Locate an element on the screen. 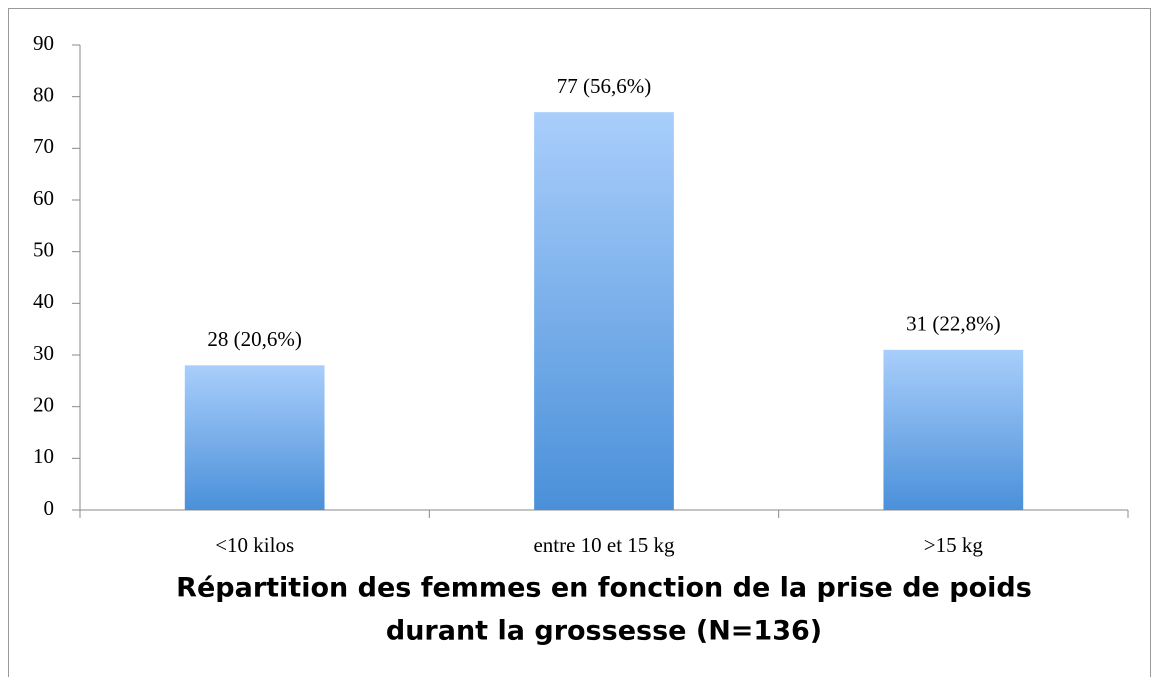  y-tick-label: 80 is located at coordinates (43, 94).